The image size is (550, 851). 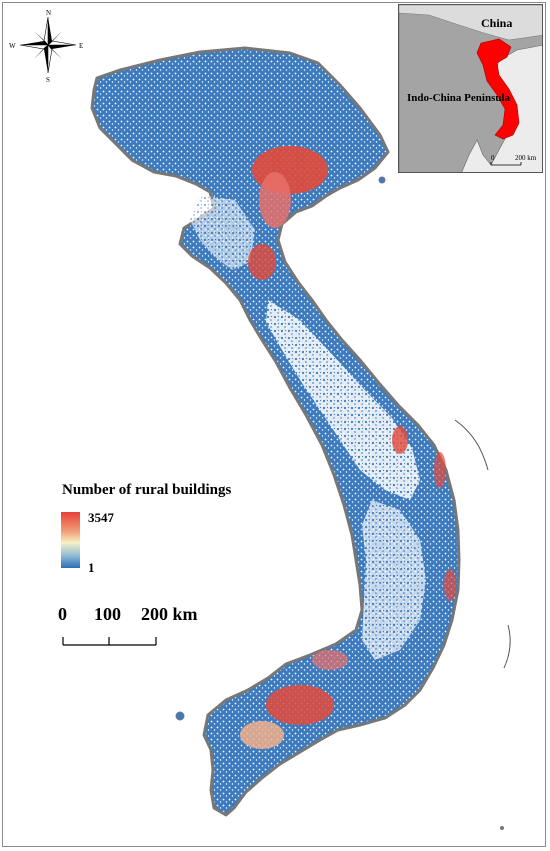 What do you see at coordinates (46, 46) in the screenshot?
I see `compass-rose-icon: N S E W` at bounding box center [46, 46].